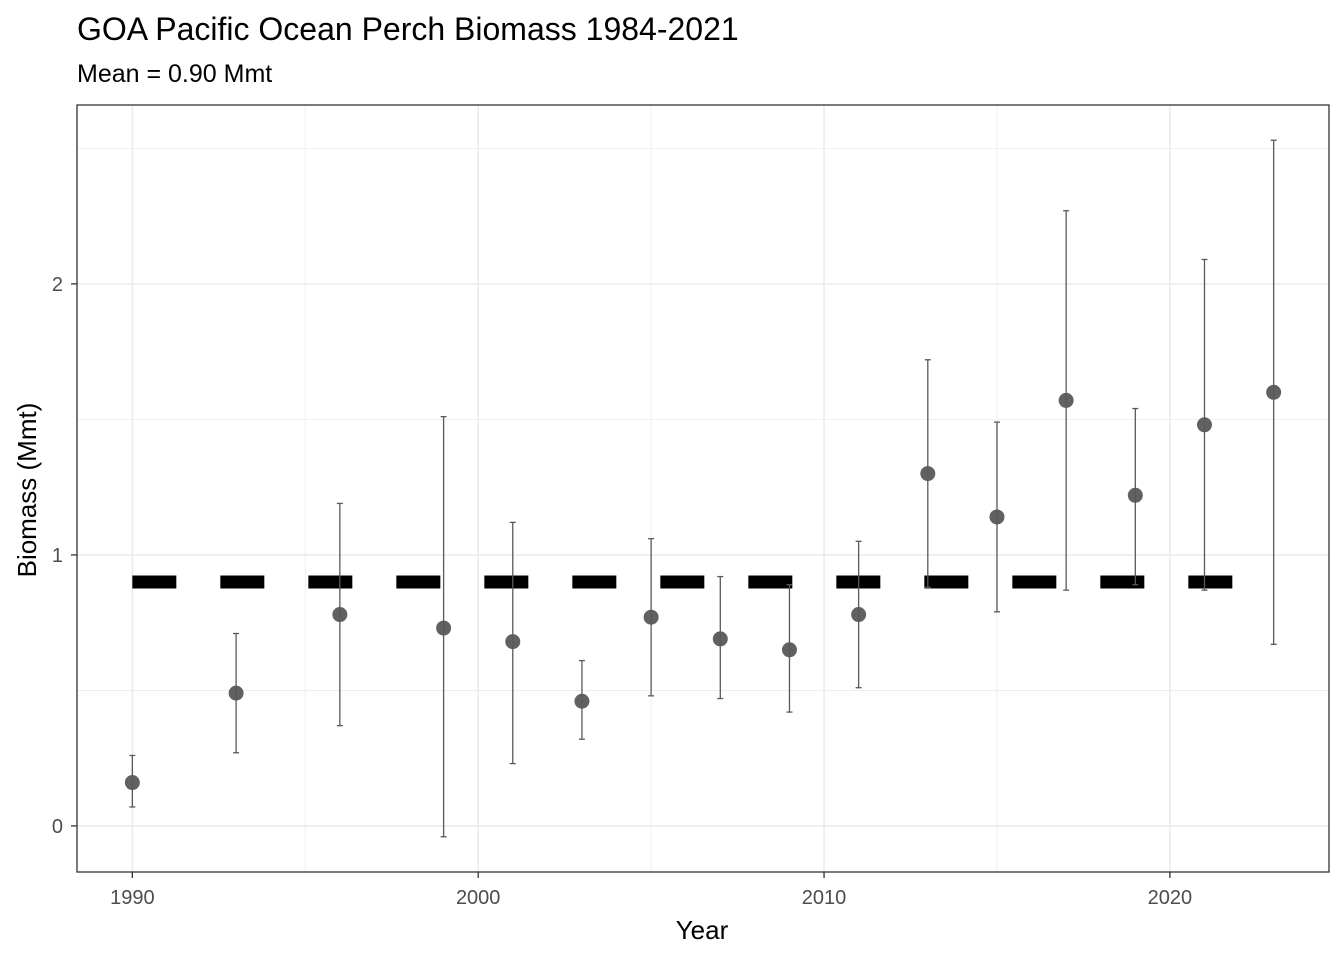 The height and width of the screenshot is (960, 1344). I want to click on y-axis-title: Biomass (Mmt), so click(27, 490).